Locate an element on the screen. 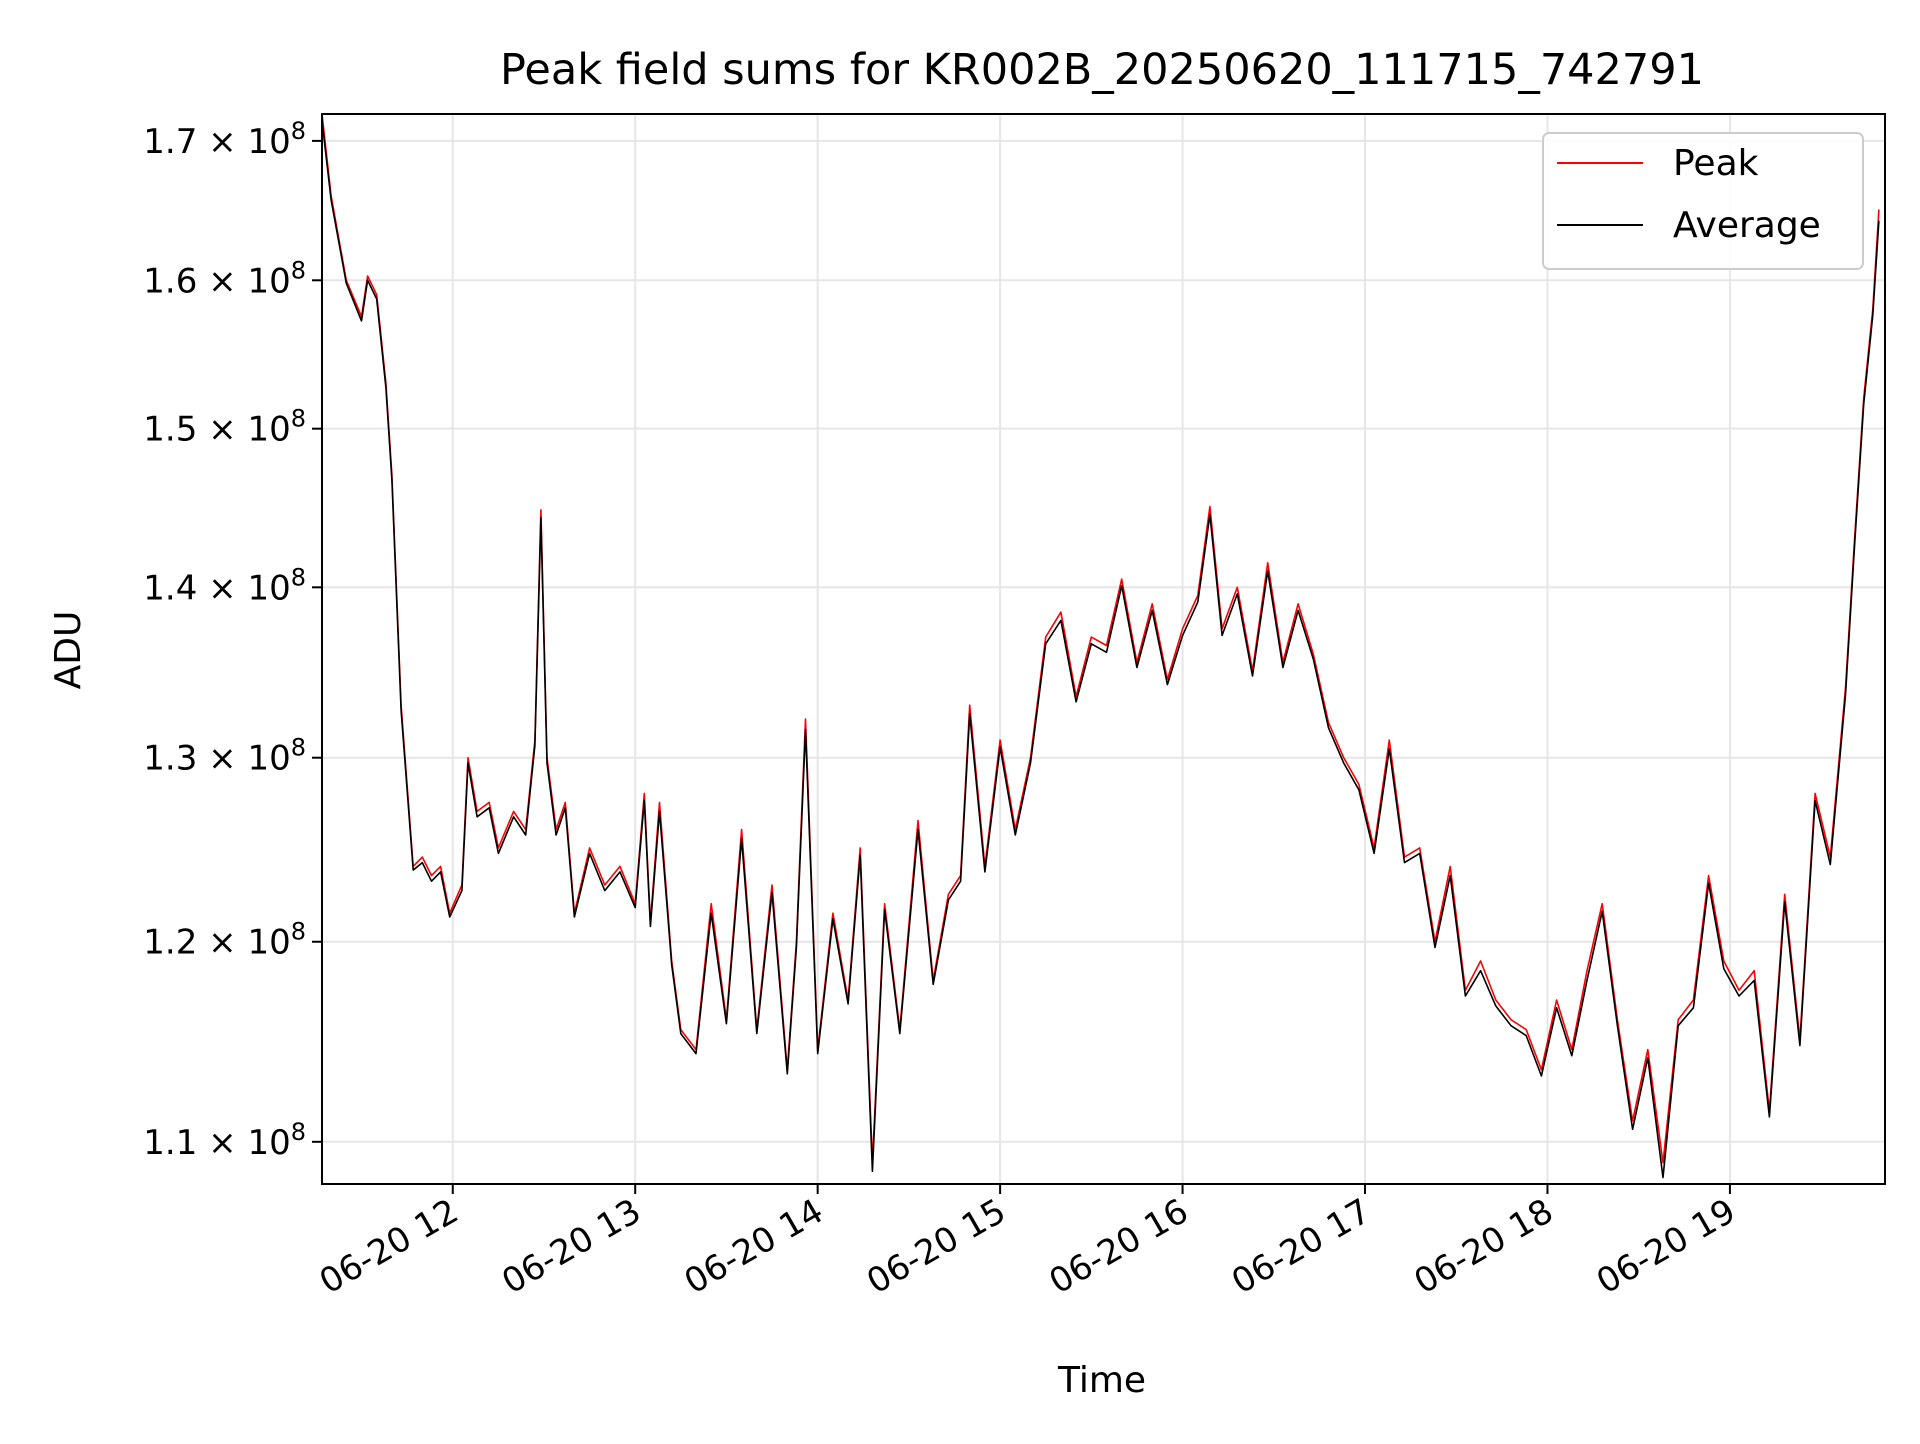 This screenshot has width=1920, height=1444. legend: Peak Average is located at coordinates (1703, 201).